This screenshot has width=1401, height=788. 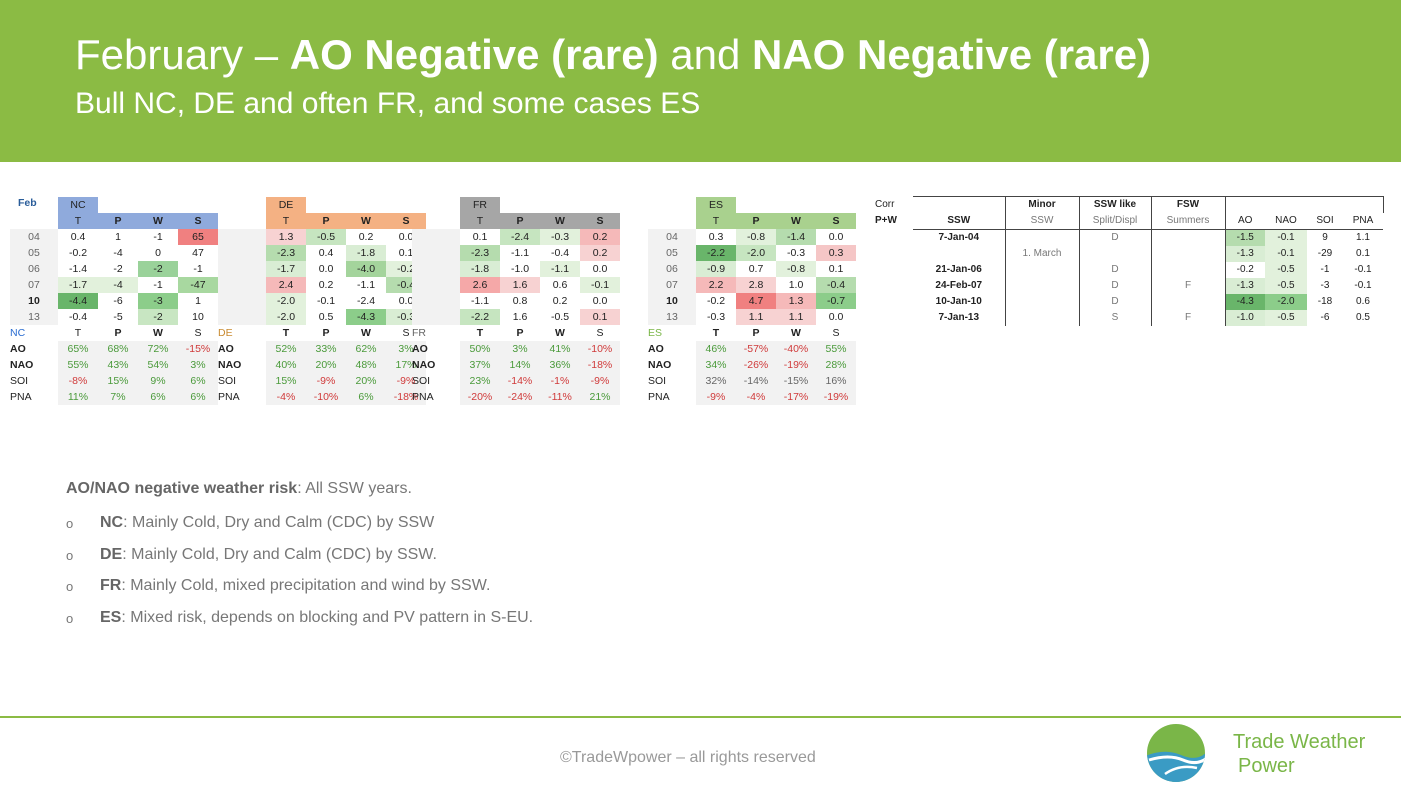 What do you see at coordinates (286, 365) in the screenshot?
I see `corr-cell: 40%` at bounding box center [286, 365].